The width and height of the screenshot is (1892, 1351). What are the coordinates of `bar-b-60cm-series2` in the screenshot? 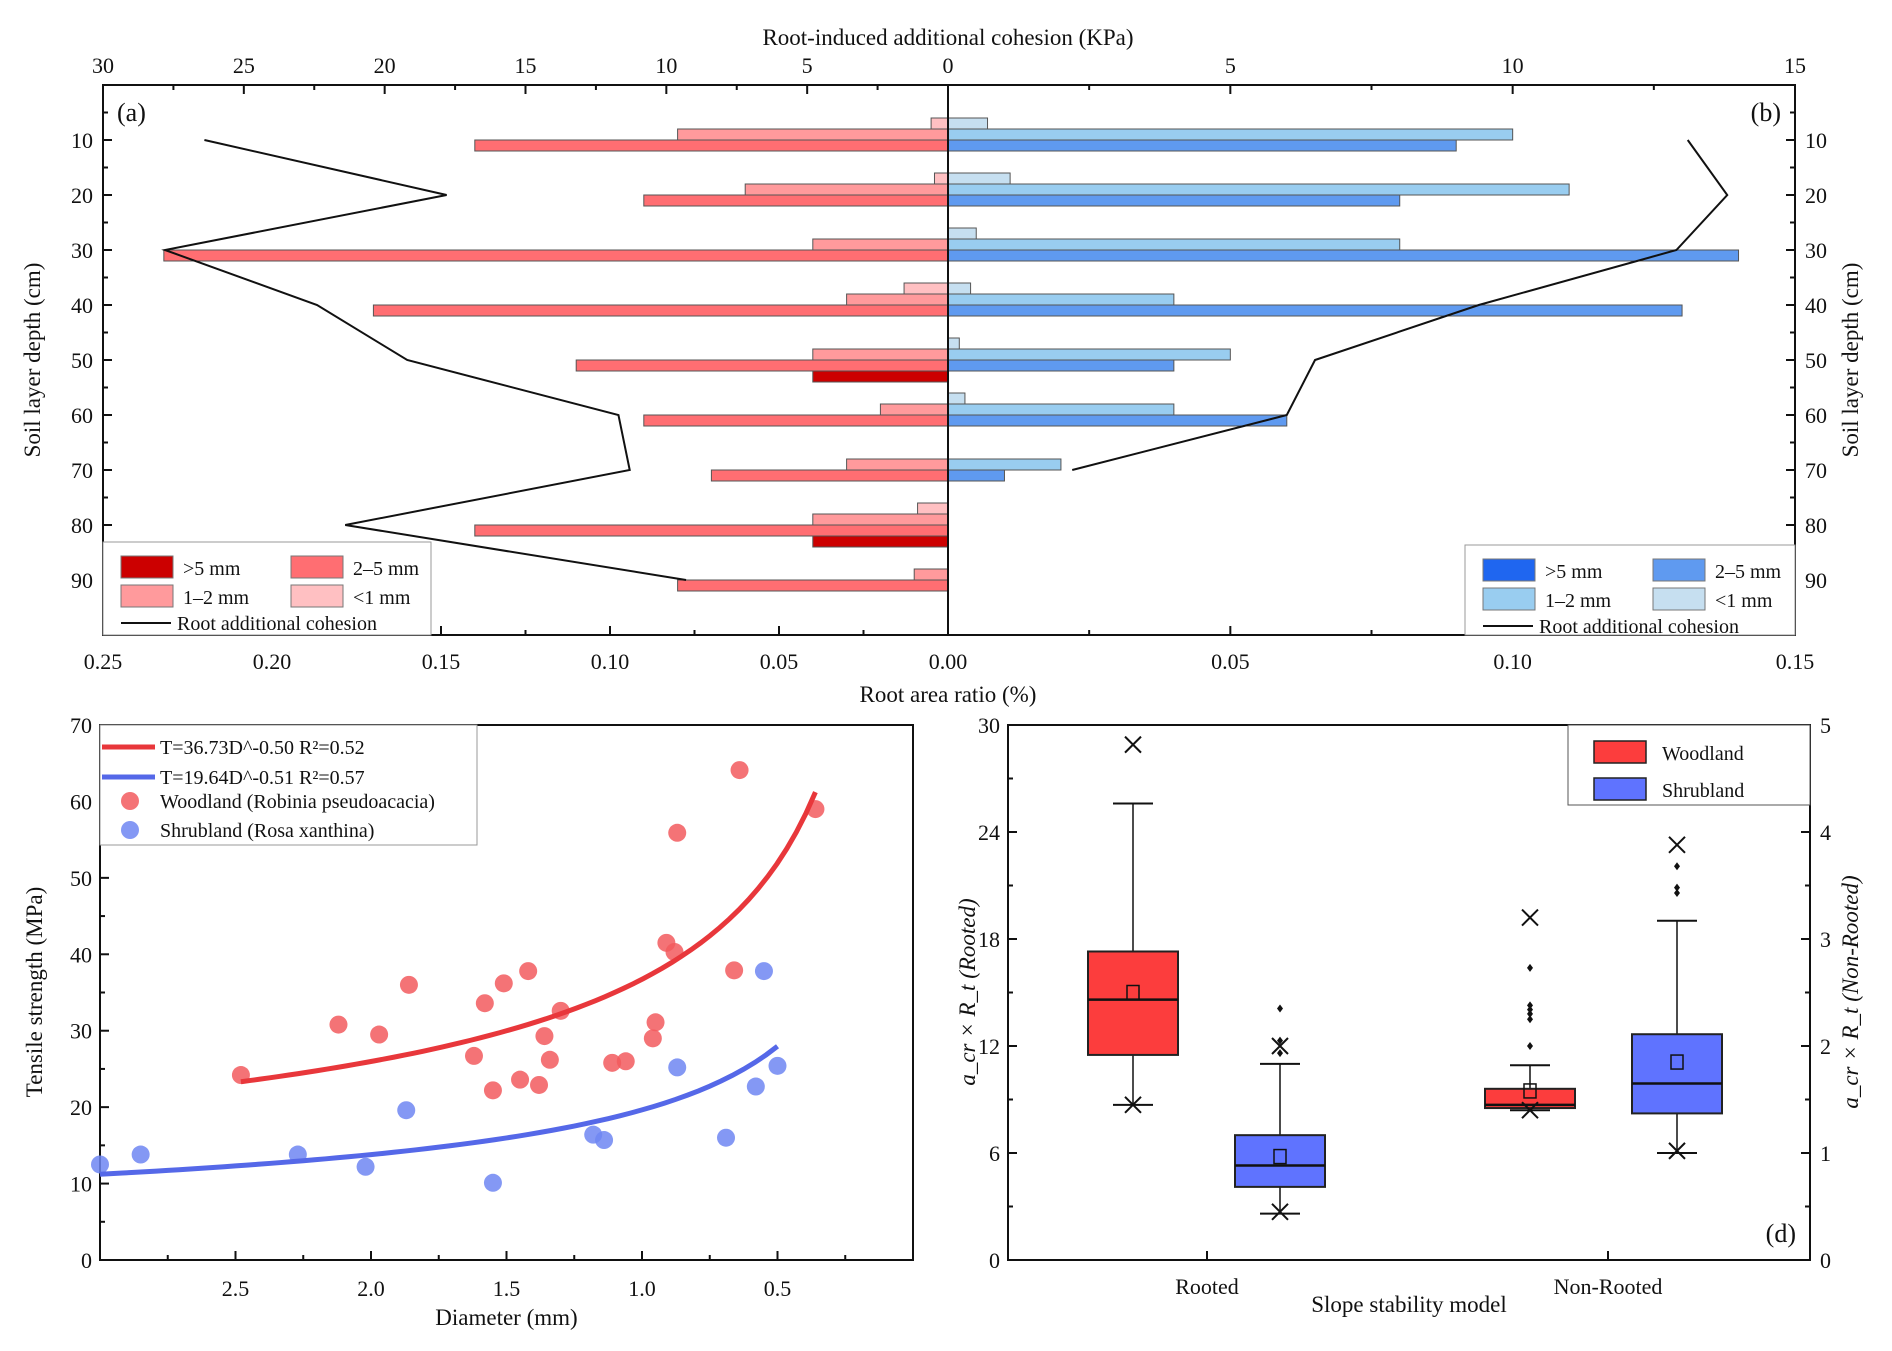 It's located at (1117, 420).